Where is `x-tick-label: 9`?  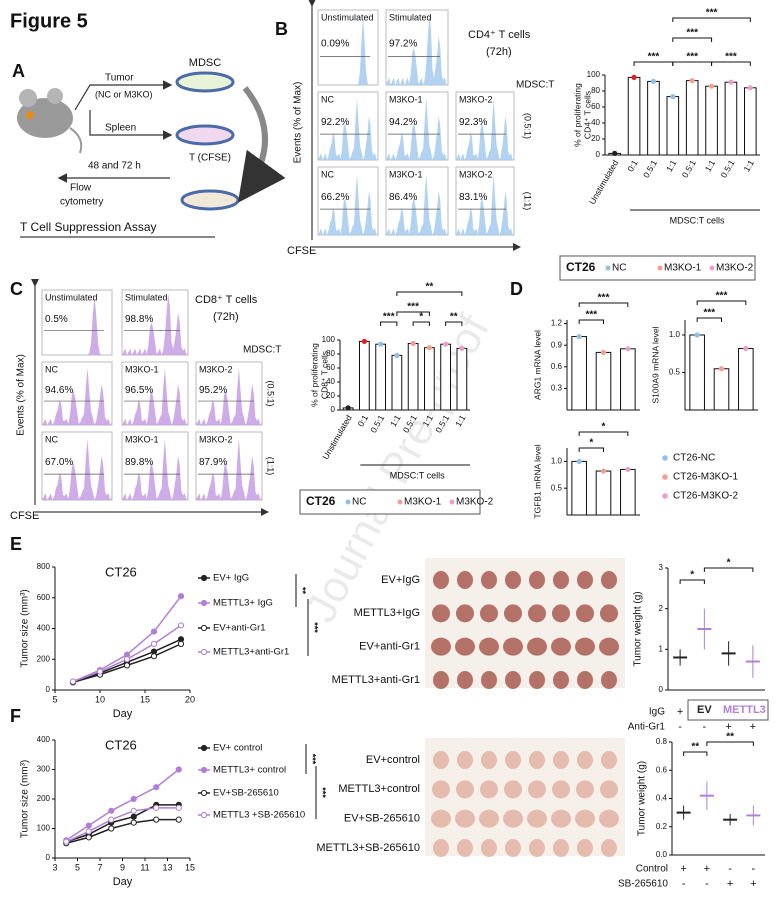 x-tick-label: 9 is located at coordinates (122, 867).